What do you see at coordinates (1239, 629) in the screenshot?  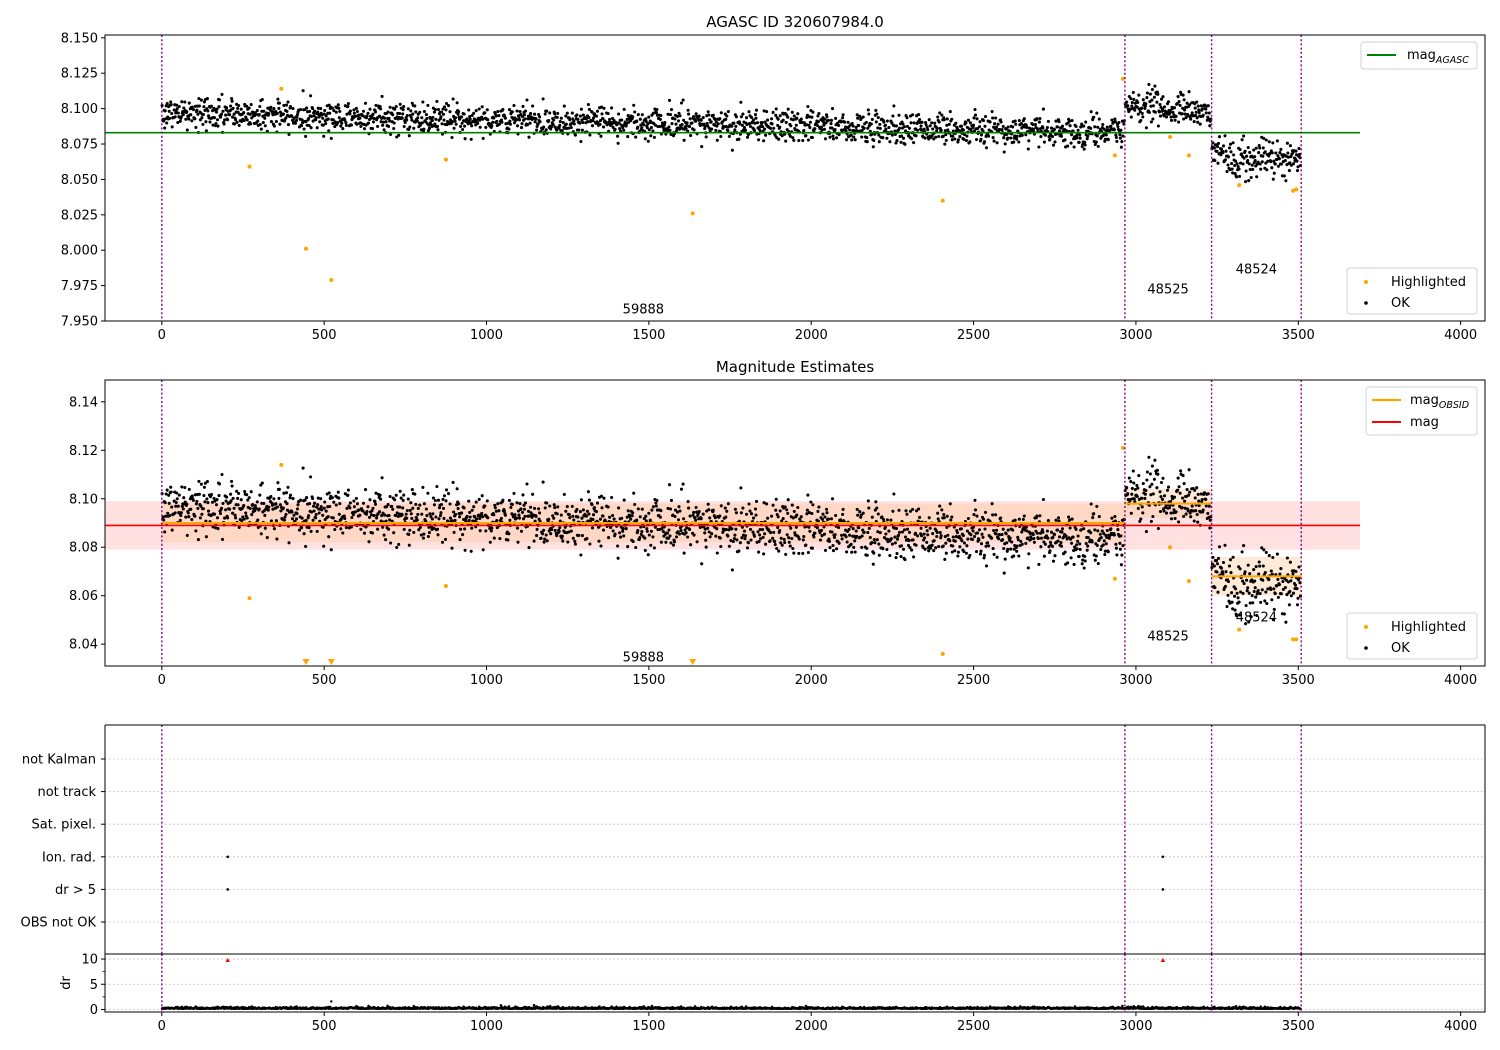 I see `highlighted-point` at bounding box center [1239, 629].